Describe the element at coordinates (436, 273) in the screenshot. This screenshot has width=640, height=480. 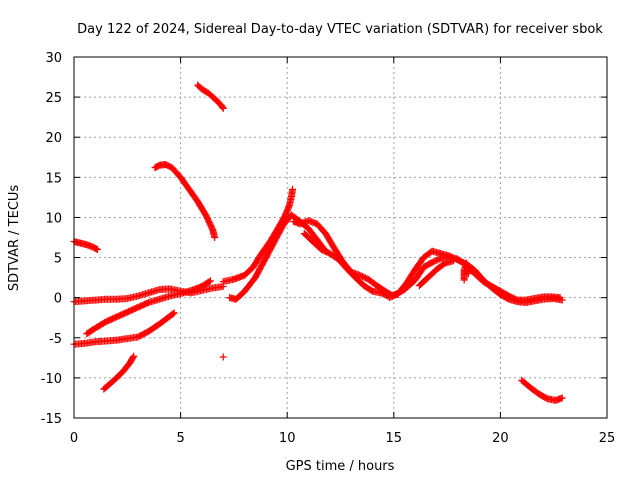
I see `series-second-hump-c` at that location.